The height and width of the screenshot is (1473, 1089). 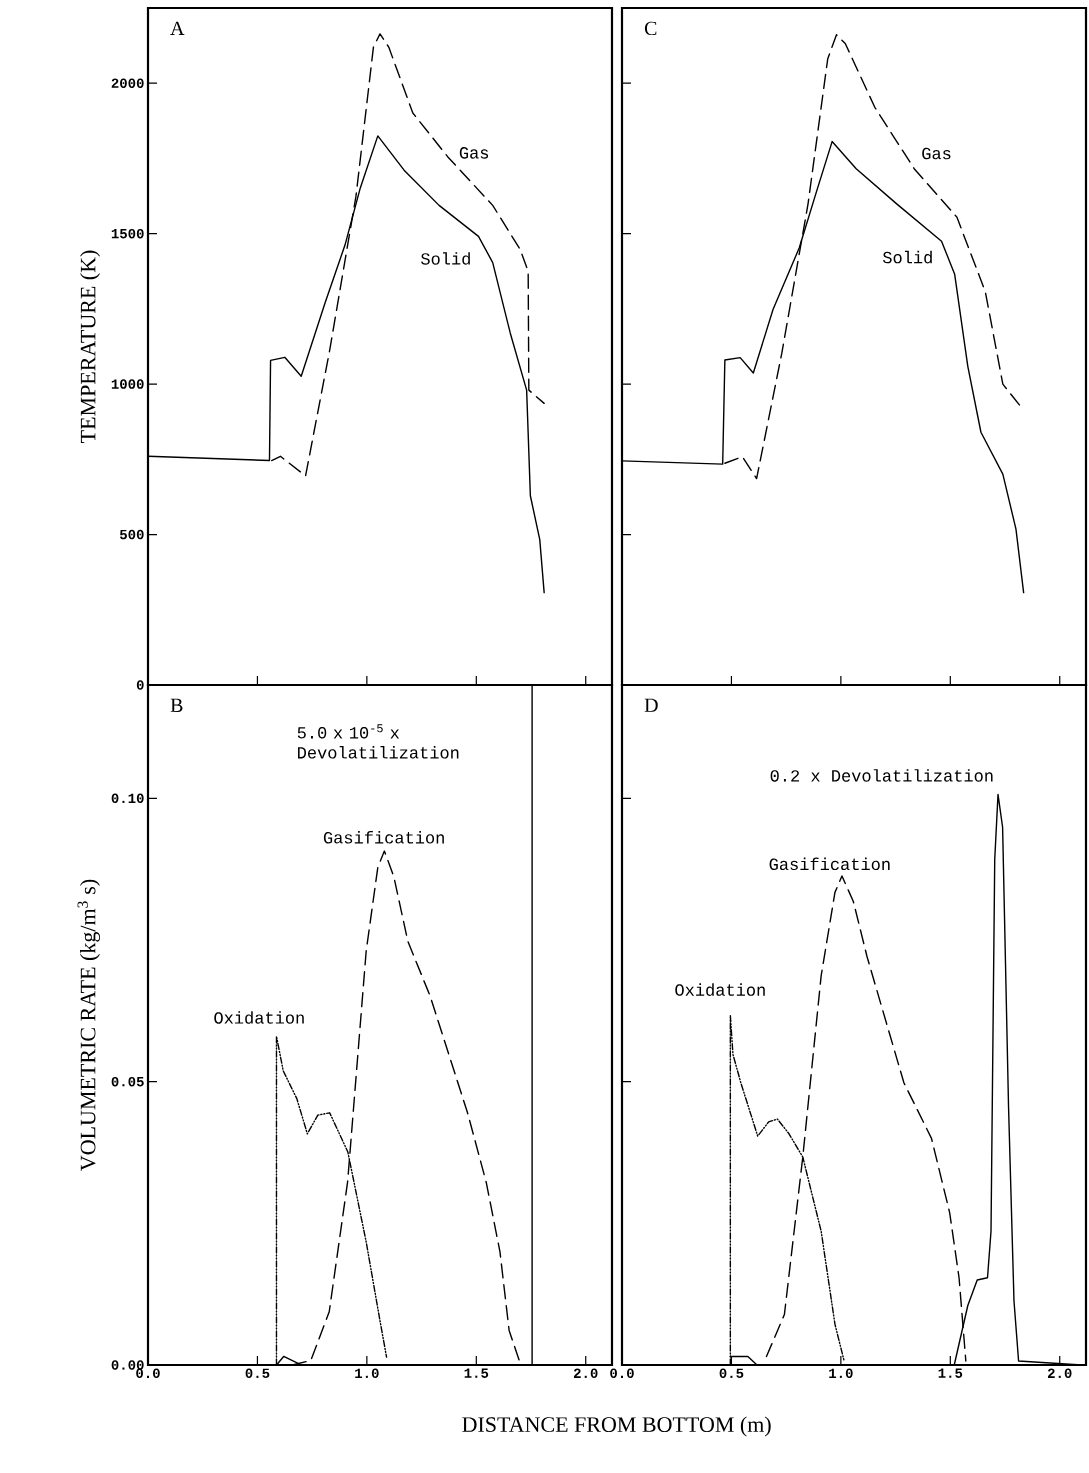 I want to click on annotation: A, so click(x=177, y=28).